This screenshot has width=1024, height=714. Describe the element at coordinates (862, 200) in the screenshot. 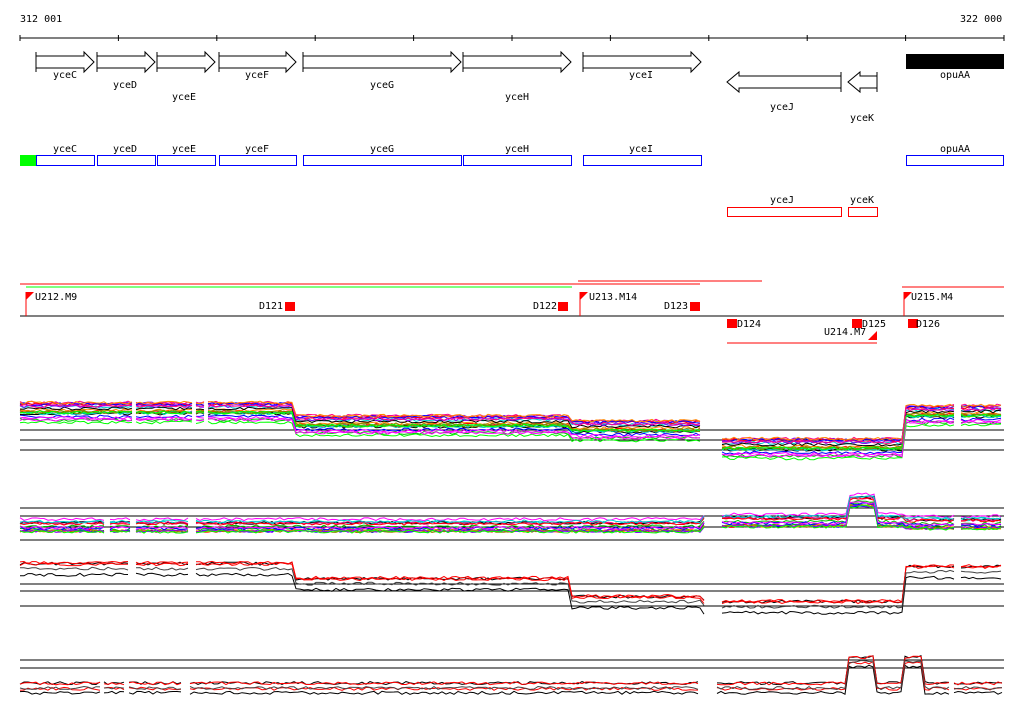

I see `red-box-label: yceK` at that location.